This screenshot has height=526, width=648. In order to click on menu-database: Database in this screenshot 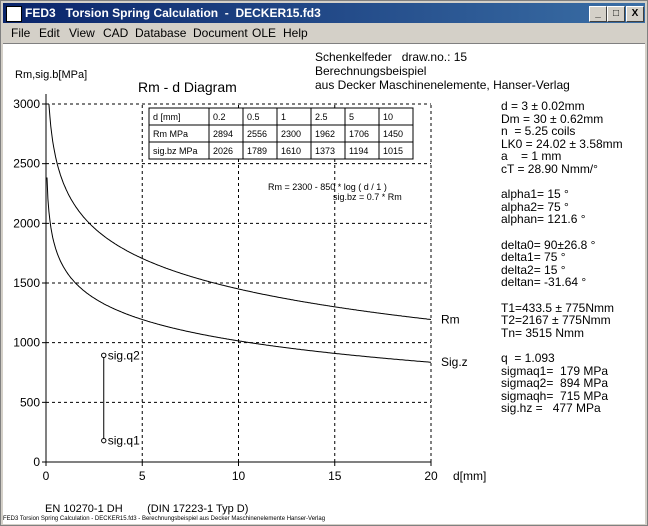, I will do `click(161, 33)`.